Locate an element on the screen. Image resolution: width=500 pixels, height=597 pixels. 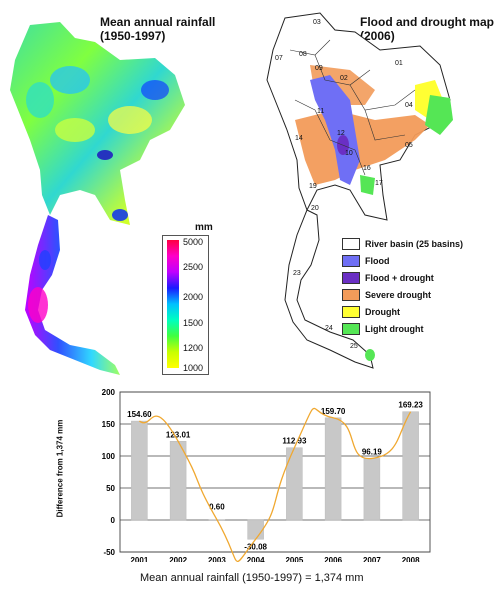
basin-label-07: 07 is located at coordinates (279, 58).